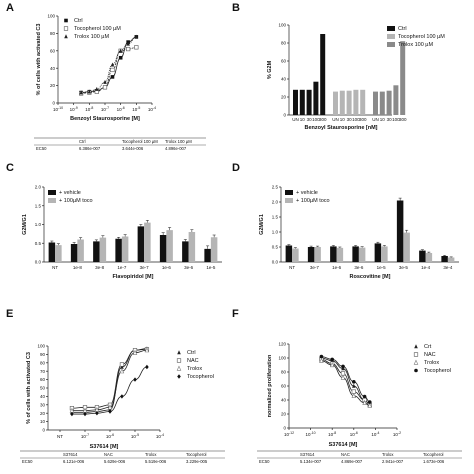 The image size is (474, 474). What do you see at coordinates (74, 109) in the screenshot?
I see `x-tick-label: 10-9` at bounding box center [74, 109].